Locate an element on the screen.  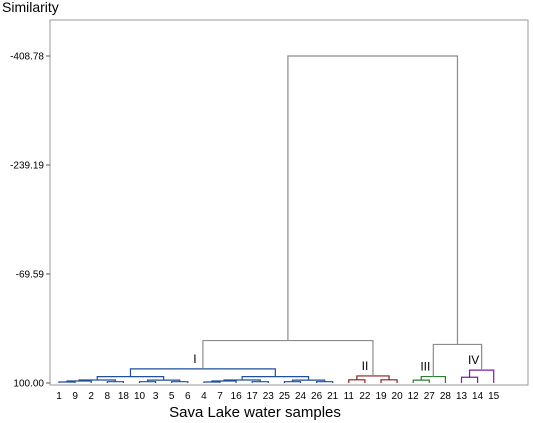
x-tick-label: 6 is located at coordinates (188, 396).